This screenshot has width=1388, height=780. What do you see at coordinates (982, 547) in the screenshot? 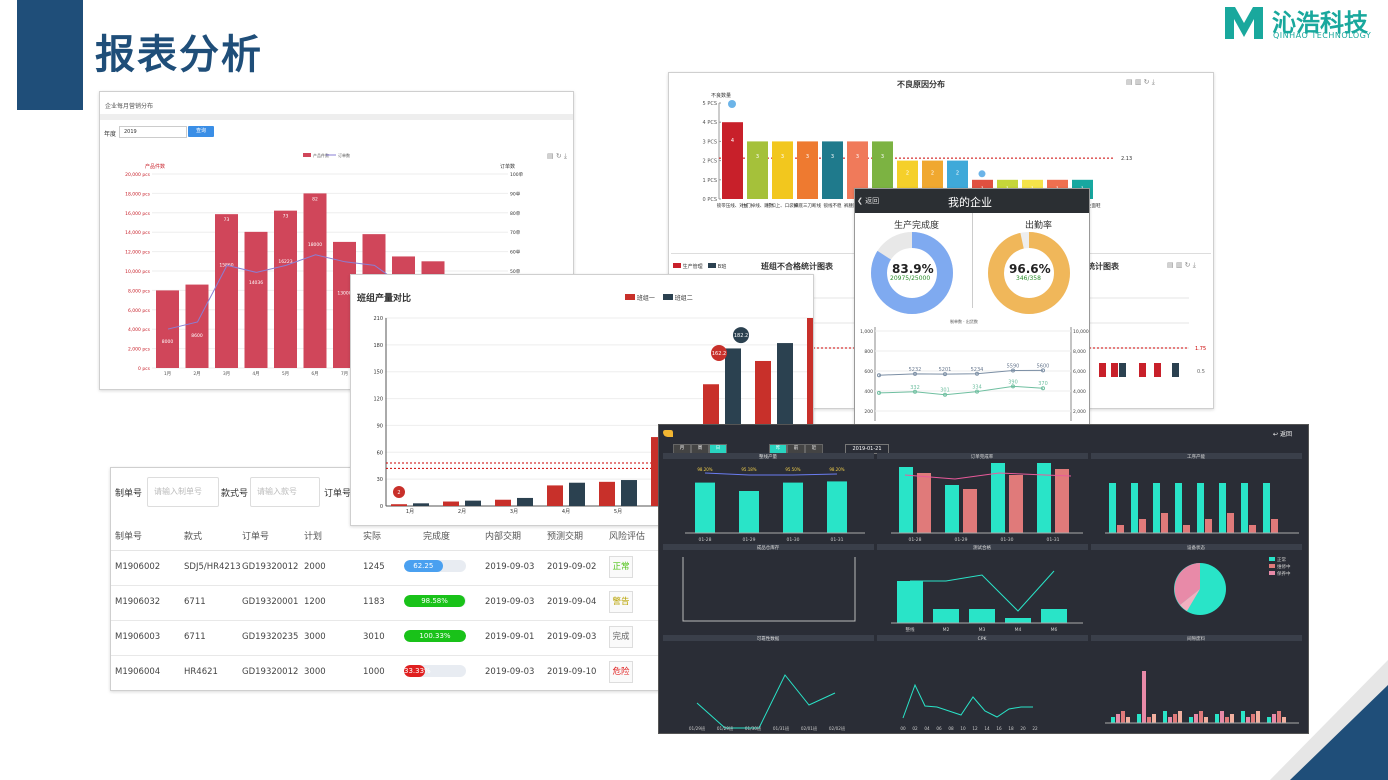
I see `section-header` at bounding box center [982, 547].